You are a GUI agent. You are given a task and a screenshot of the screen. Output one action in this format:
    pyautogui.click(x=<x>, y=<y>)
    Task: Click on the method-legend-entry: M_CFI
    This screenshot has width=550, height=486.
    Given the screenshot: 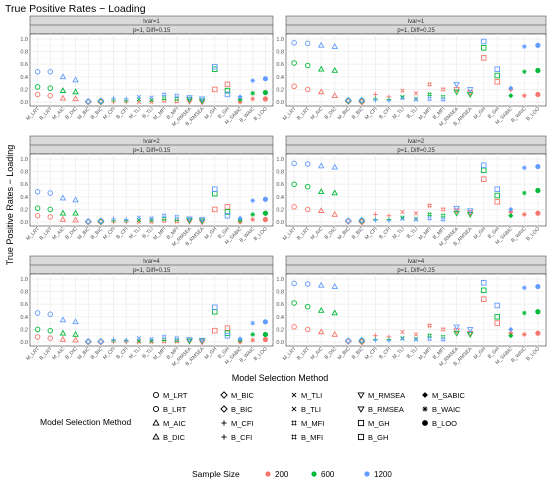 What is the action you would take?
    pyautogui.click(x=237, y=423)
    